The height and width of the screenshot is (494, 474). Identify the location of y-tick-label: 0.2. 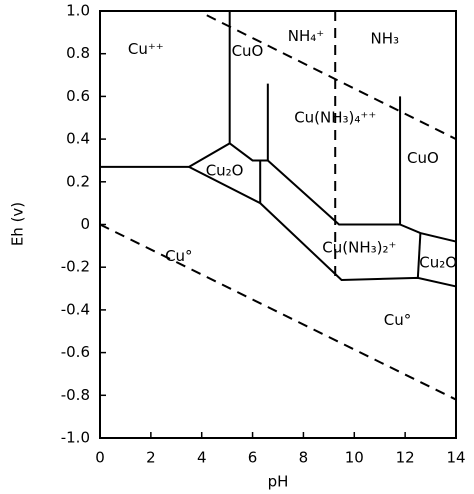
(78, 181).